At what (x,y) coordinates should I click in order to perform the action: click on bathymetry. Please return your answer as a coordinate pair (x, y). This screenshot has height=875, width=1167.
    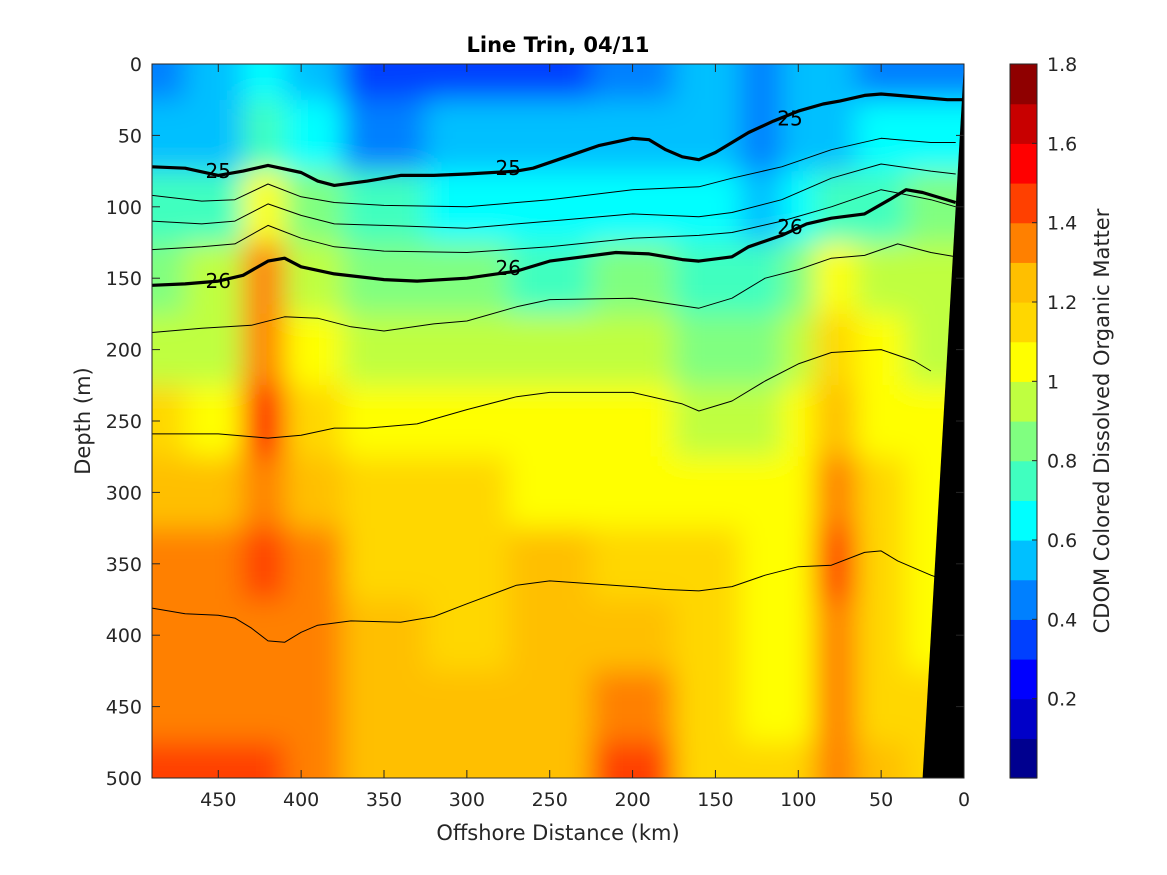
    Looking at the image, I should click on (943, 421).